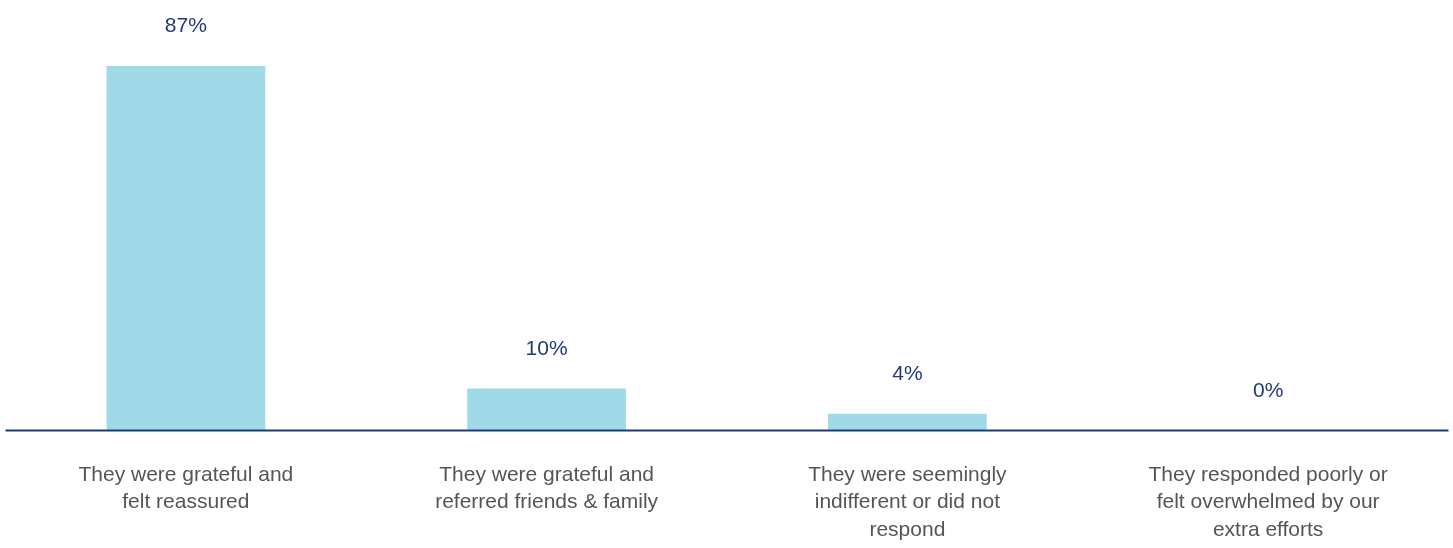  What do you see at coordinates (547, 487) in the screenshot?
I see `x-tick-label: They were grateful and referred friends & family` at bounding box center [547, 487].